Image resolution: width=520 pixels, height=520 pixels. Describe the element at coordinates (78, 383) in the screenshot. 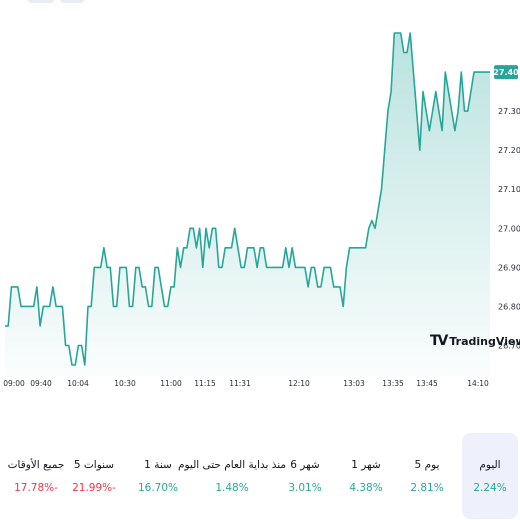

I see `x-tick-label: 10:04` at that location.